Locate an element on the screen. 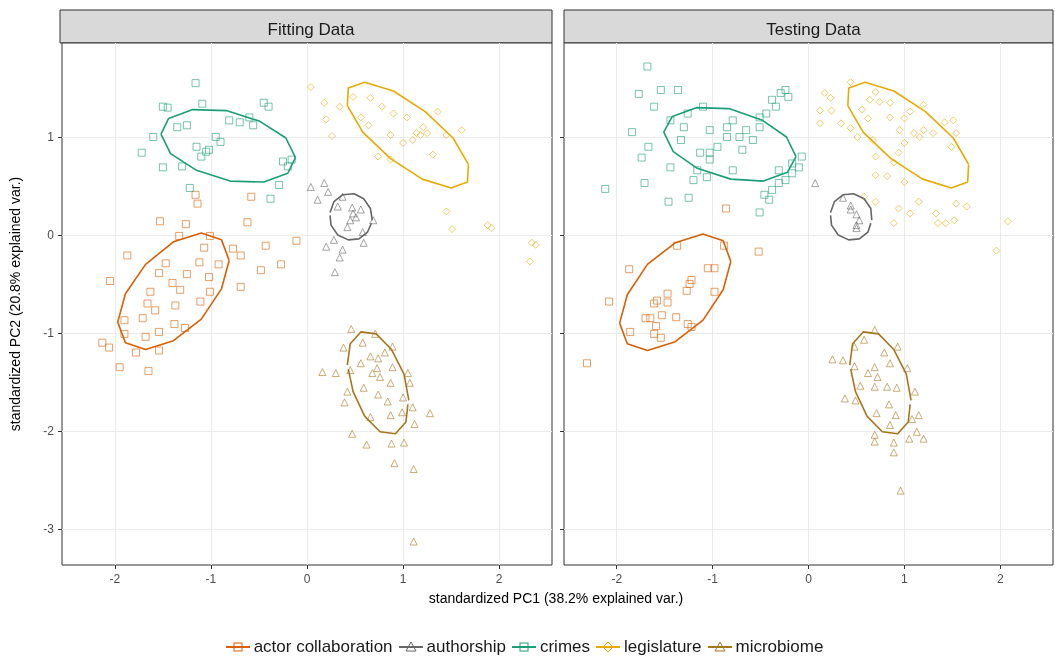 The height and width of the screenshot is (660, 1055). x-axis-title: standardized PC1 (38.2% explained var.) is located at coordinates (556, 598).